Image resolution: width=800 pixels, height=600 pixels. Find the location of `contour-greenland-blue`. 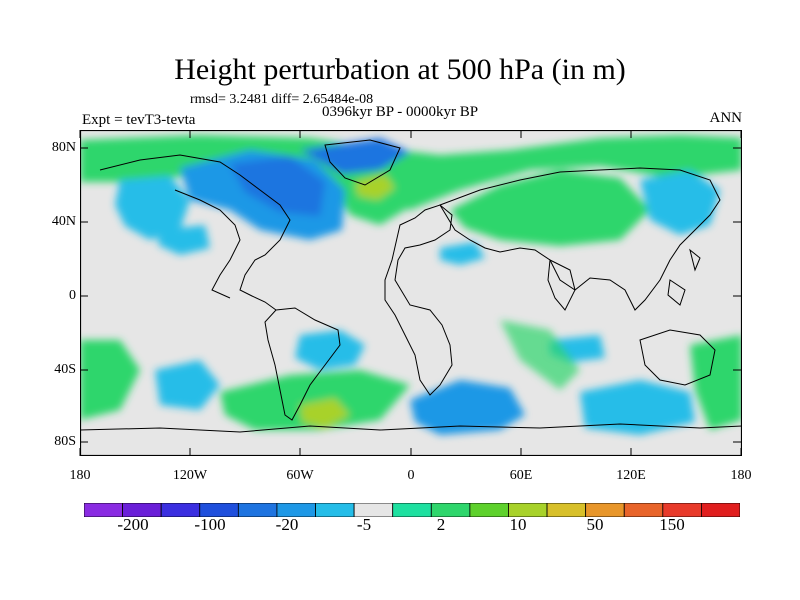

contour-greenland-blue is located at coordinates (355, 156).